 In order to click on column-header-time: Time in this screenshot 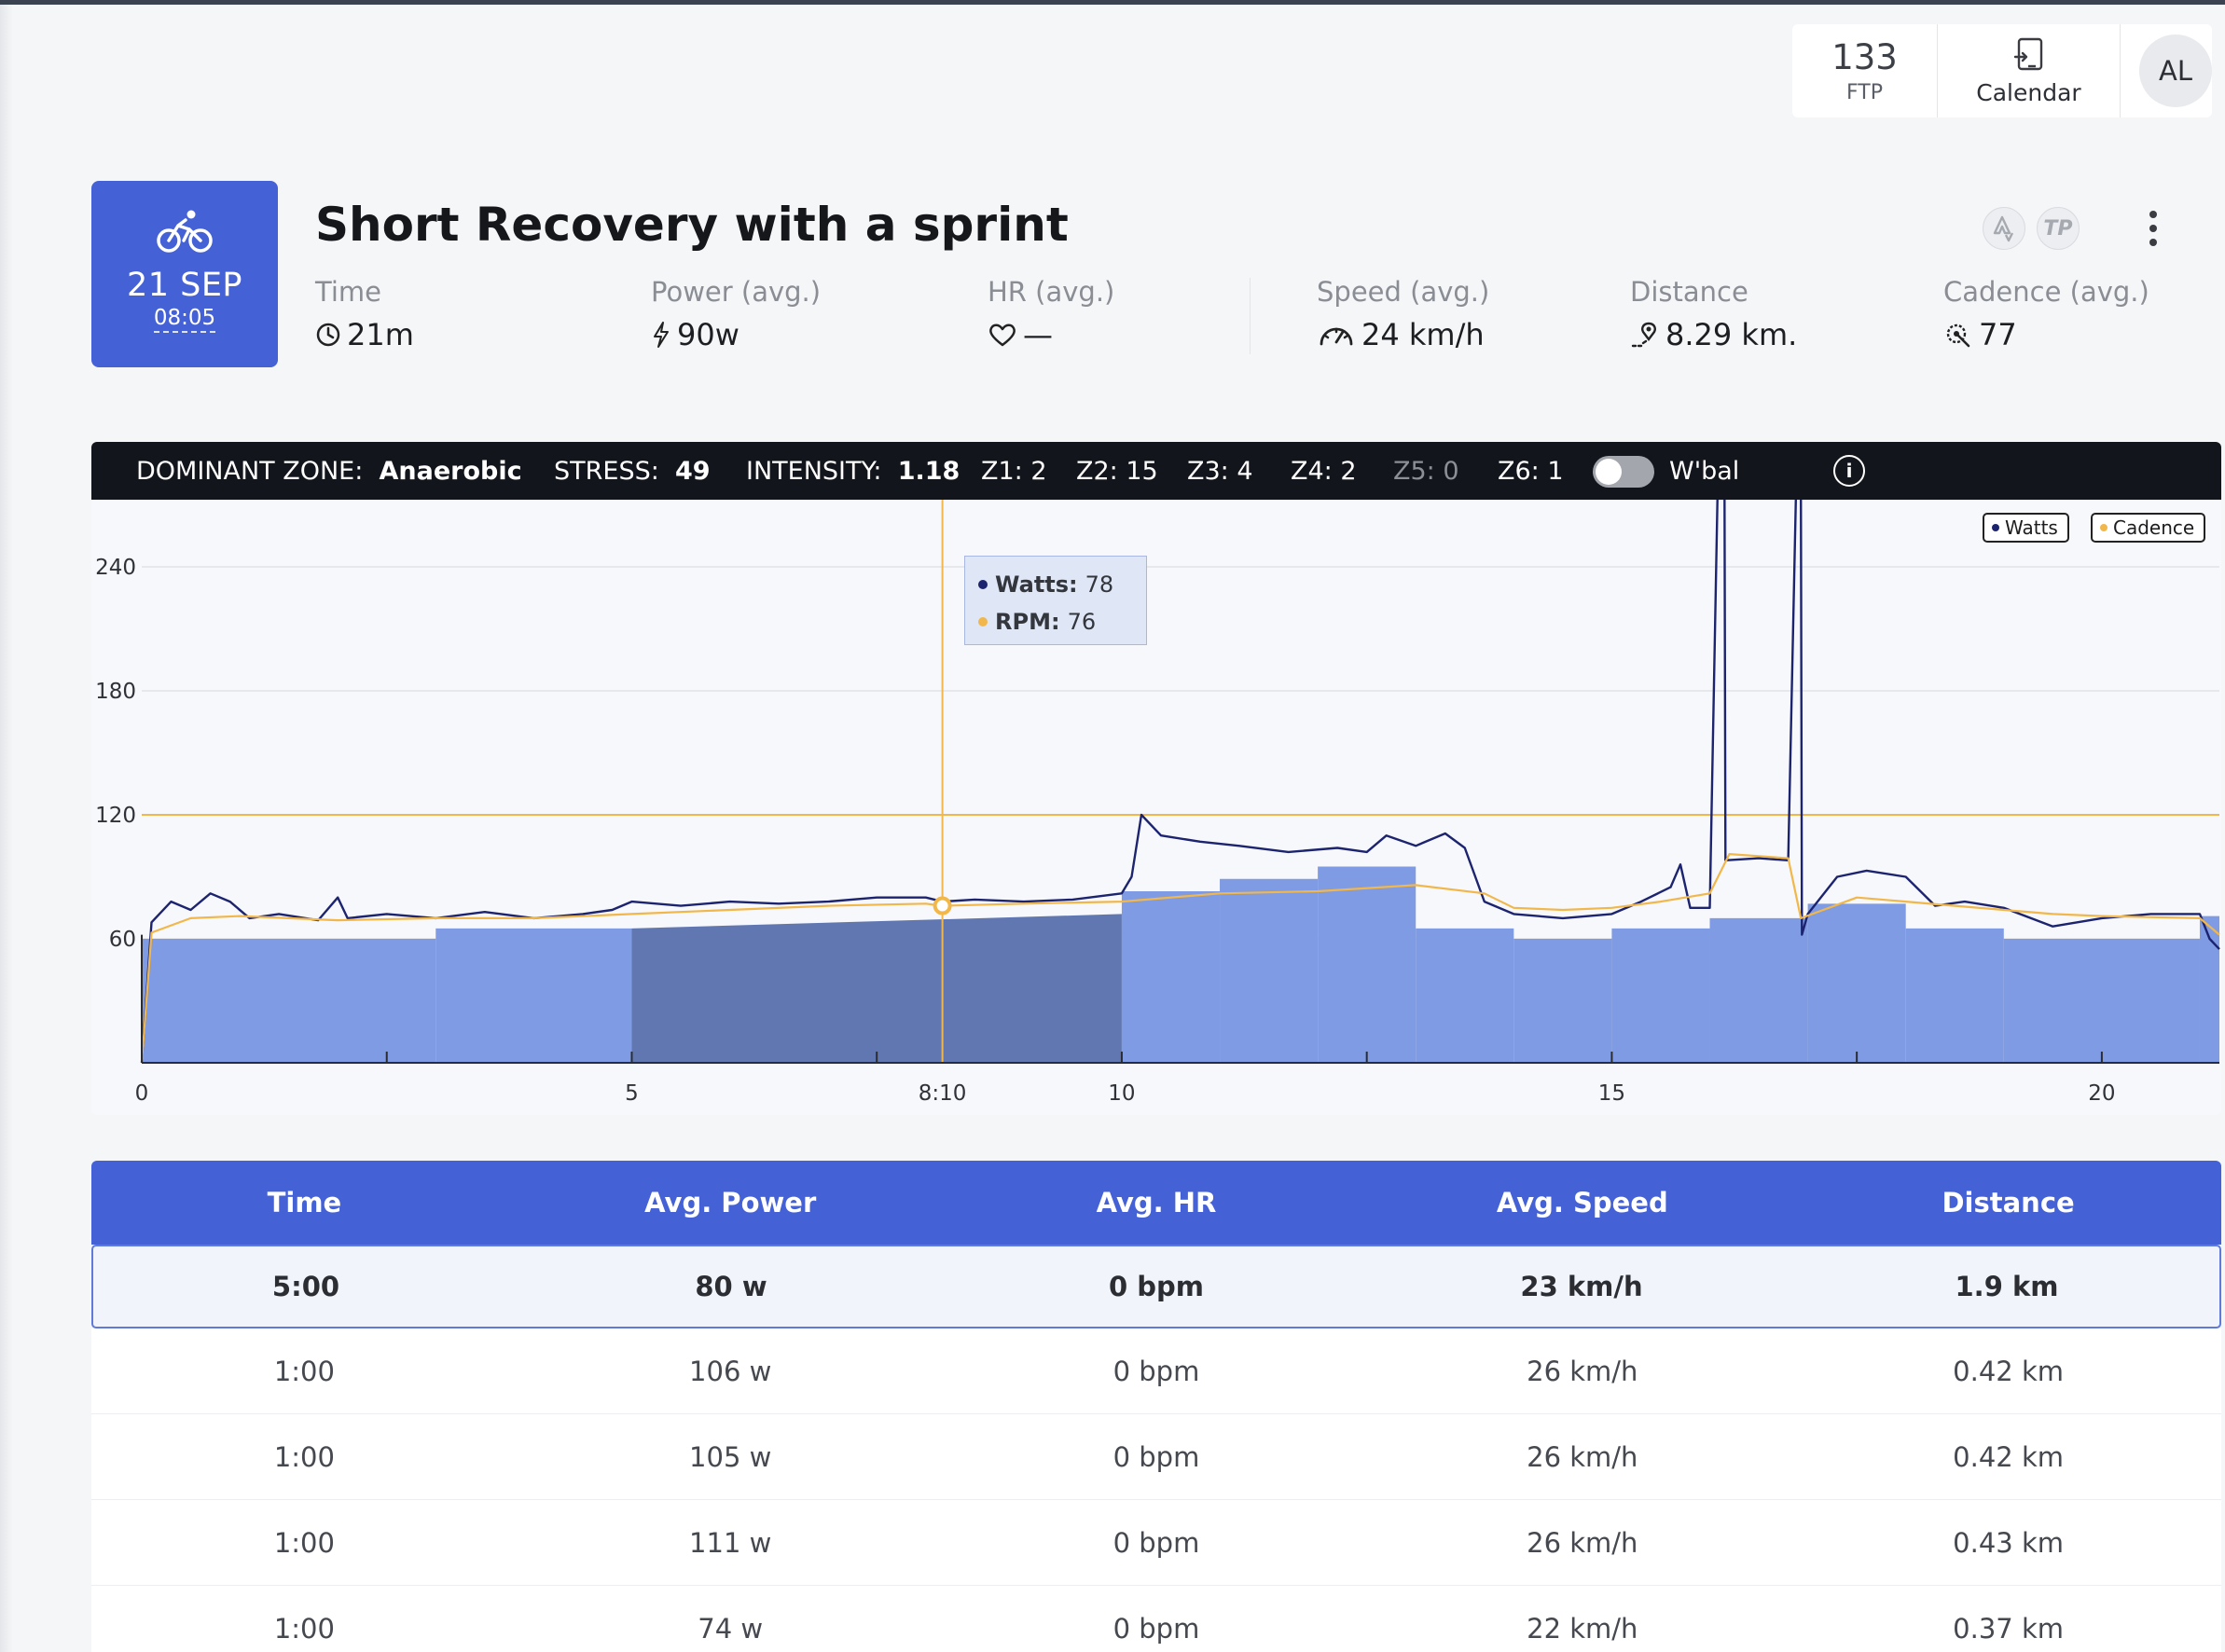, I will do `click(304, 1203)`.